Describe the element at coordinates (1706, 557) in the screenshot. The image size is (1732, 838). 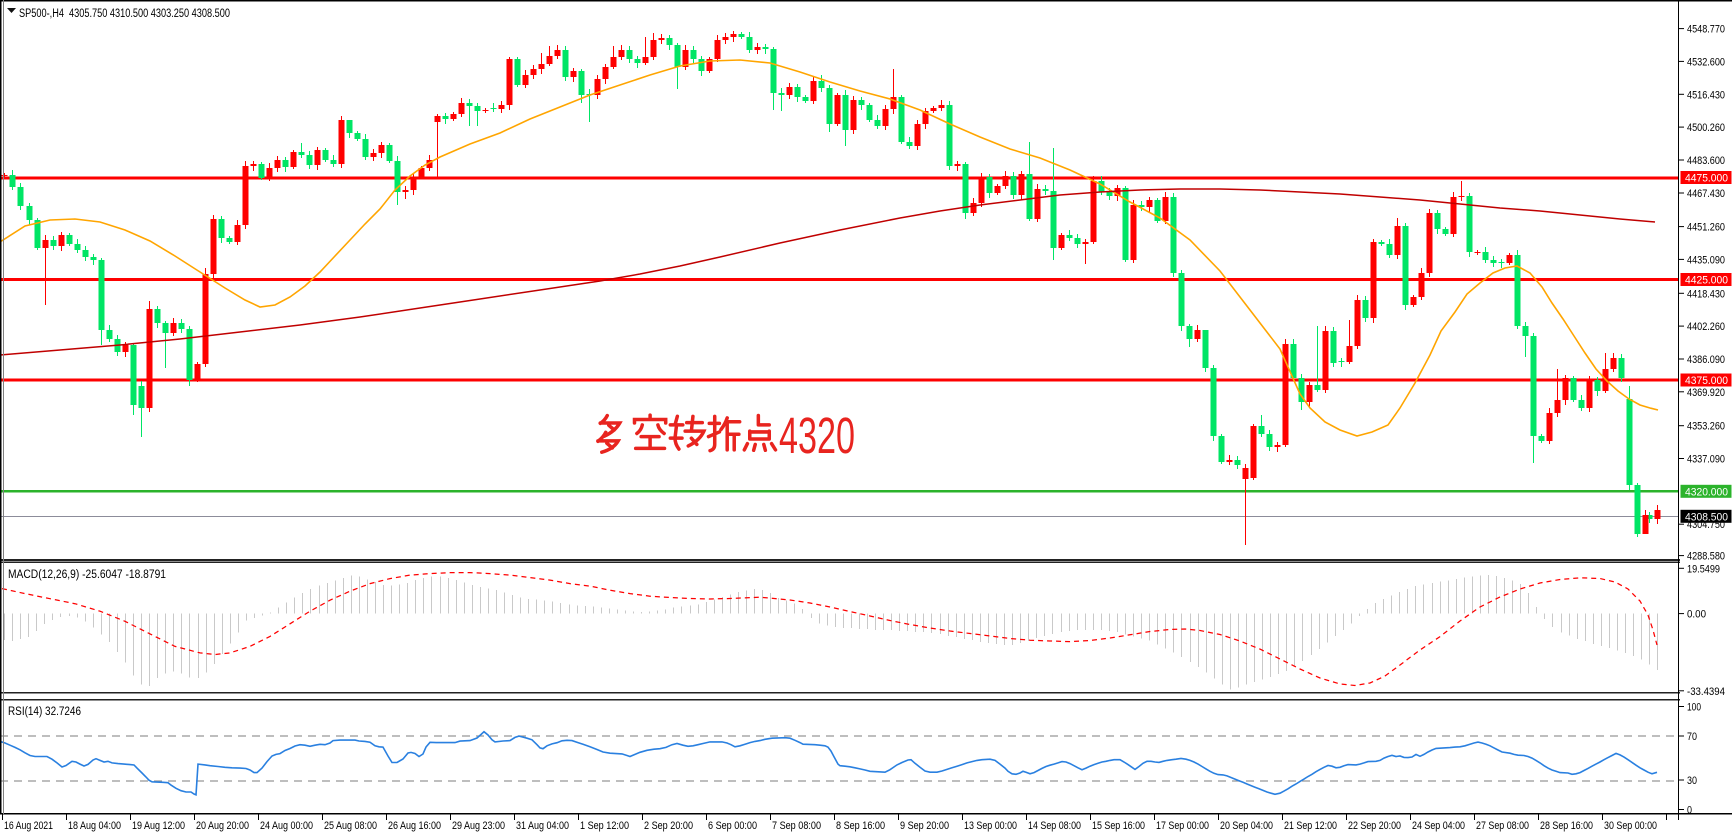
I see `svg-text: 4288.580` at that location.